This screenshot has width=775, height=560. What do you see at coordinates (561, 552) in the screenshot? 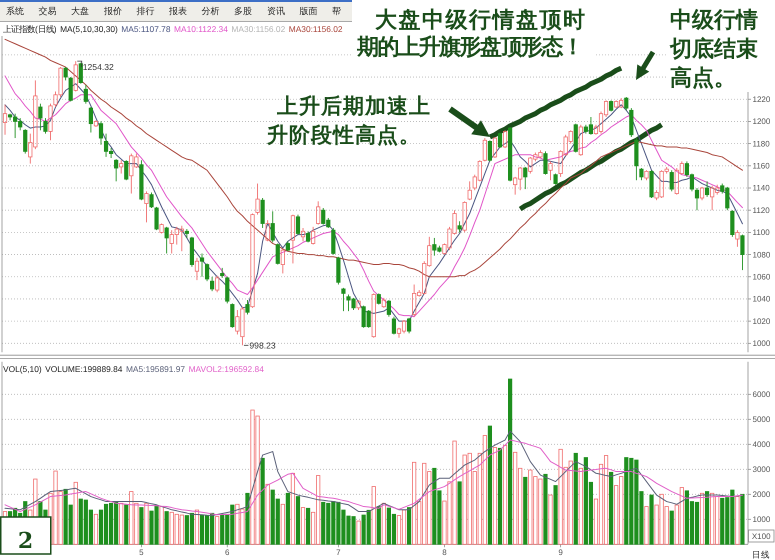
I see `x-tick-label: 9` at bounding box center [561, 552].